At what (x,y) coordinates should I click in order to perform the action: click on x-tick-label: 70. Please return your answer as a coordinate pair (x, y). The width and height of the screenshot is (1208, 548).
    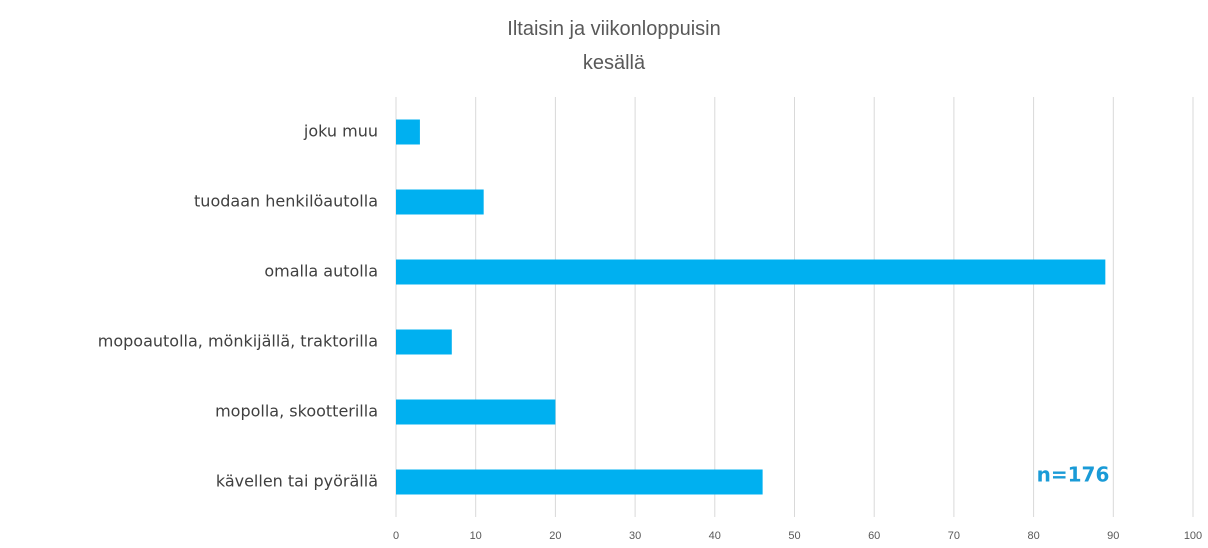
    Looking at the image, I should click on (954, 536).